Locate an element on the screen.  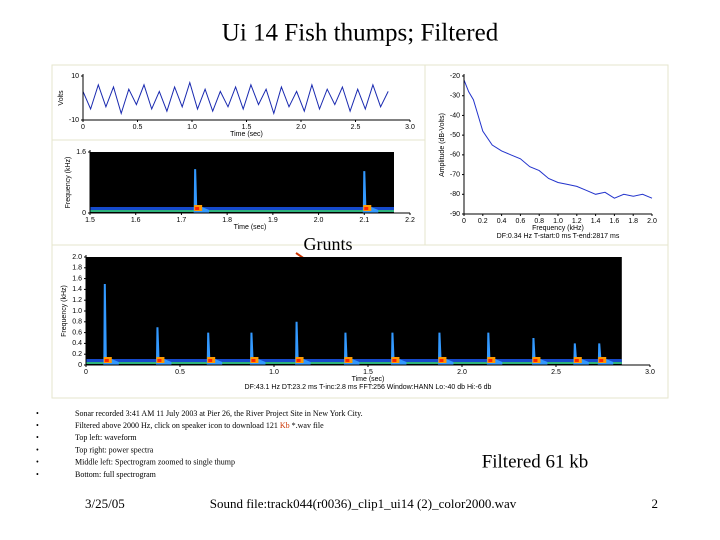
y-tick-label: 0.8 is located at coordinates (77, 322).